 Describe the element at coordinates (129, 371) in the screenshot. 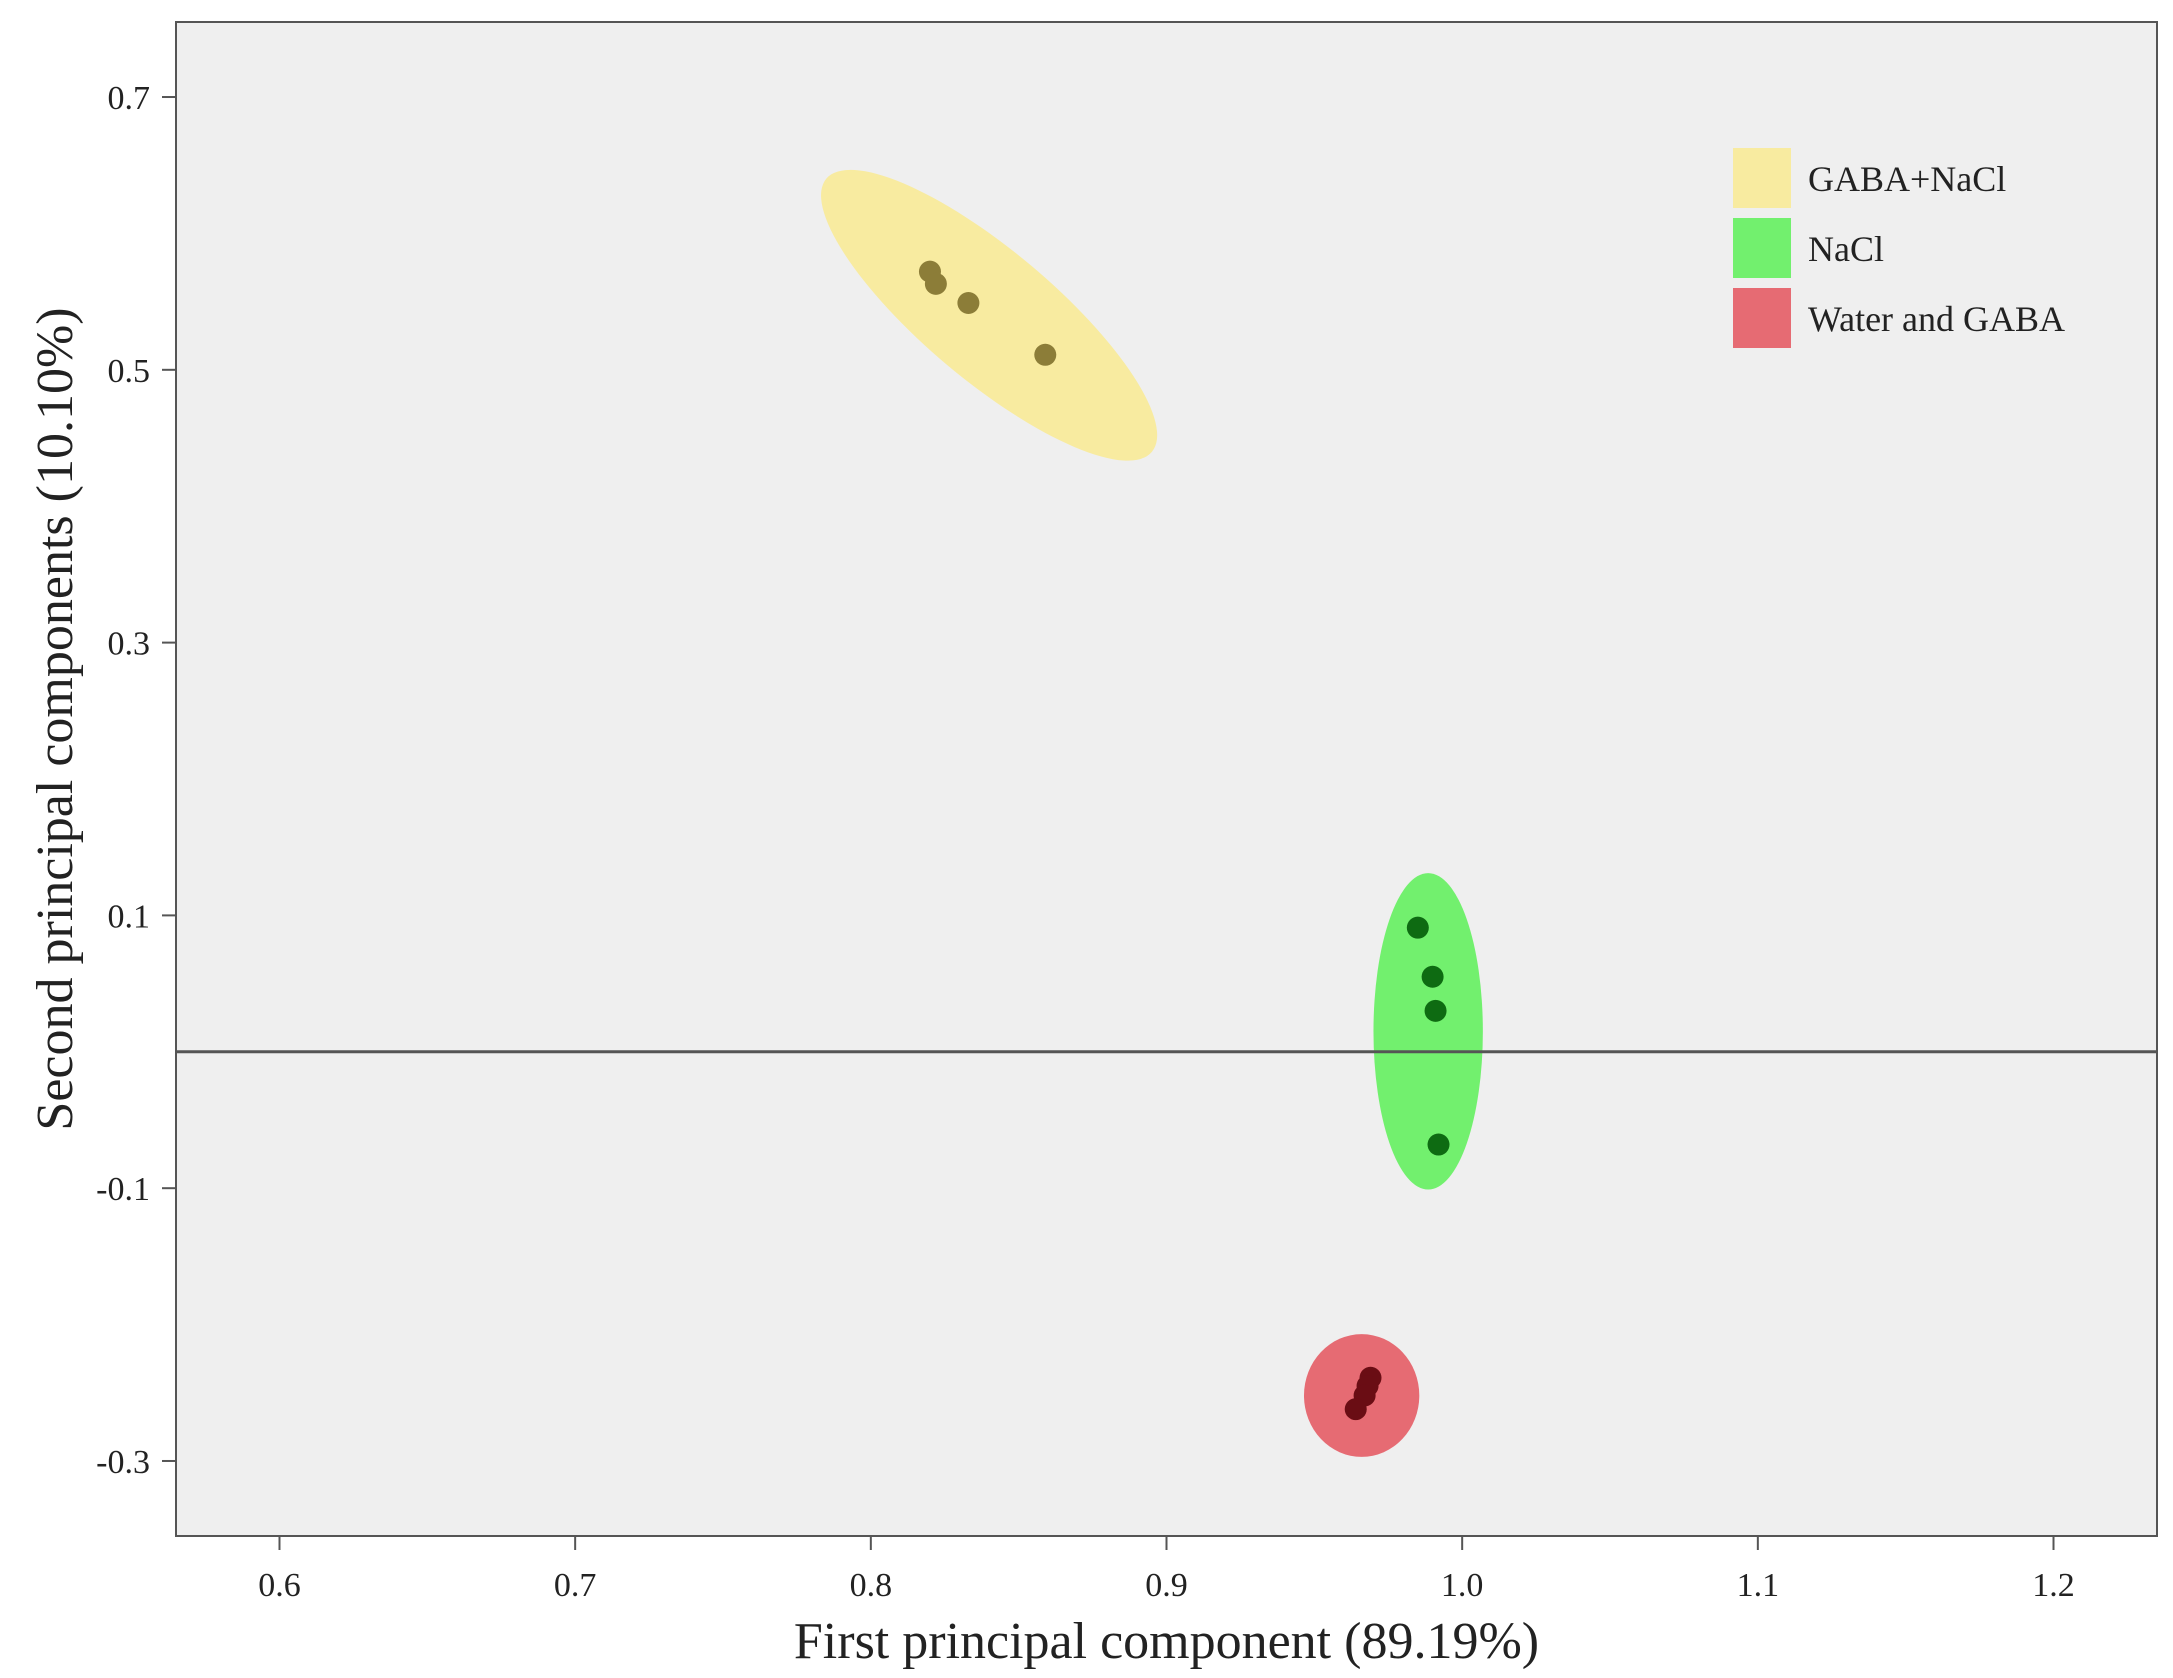

I see `y-tick-label: 0.5` at that location.